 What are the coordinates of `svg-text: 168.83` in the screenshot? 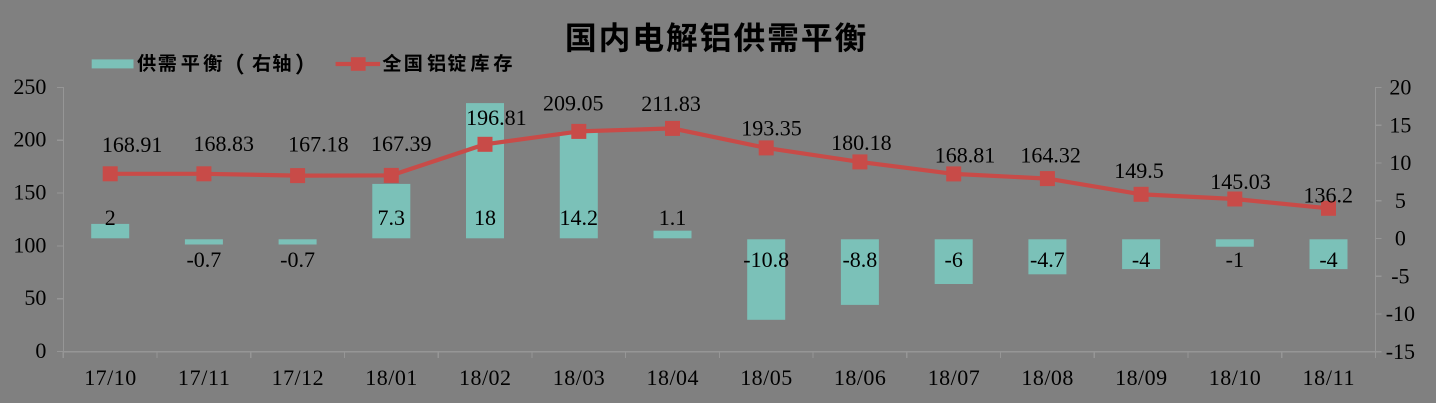 It's located at (224, 143).